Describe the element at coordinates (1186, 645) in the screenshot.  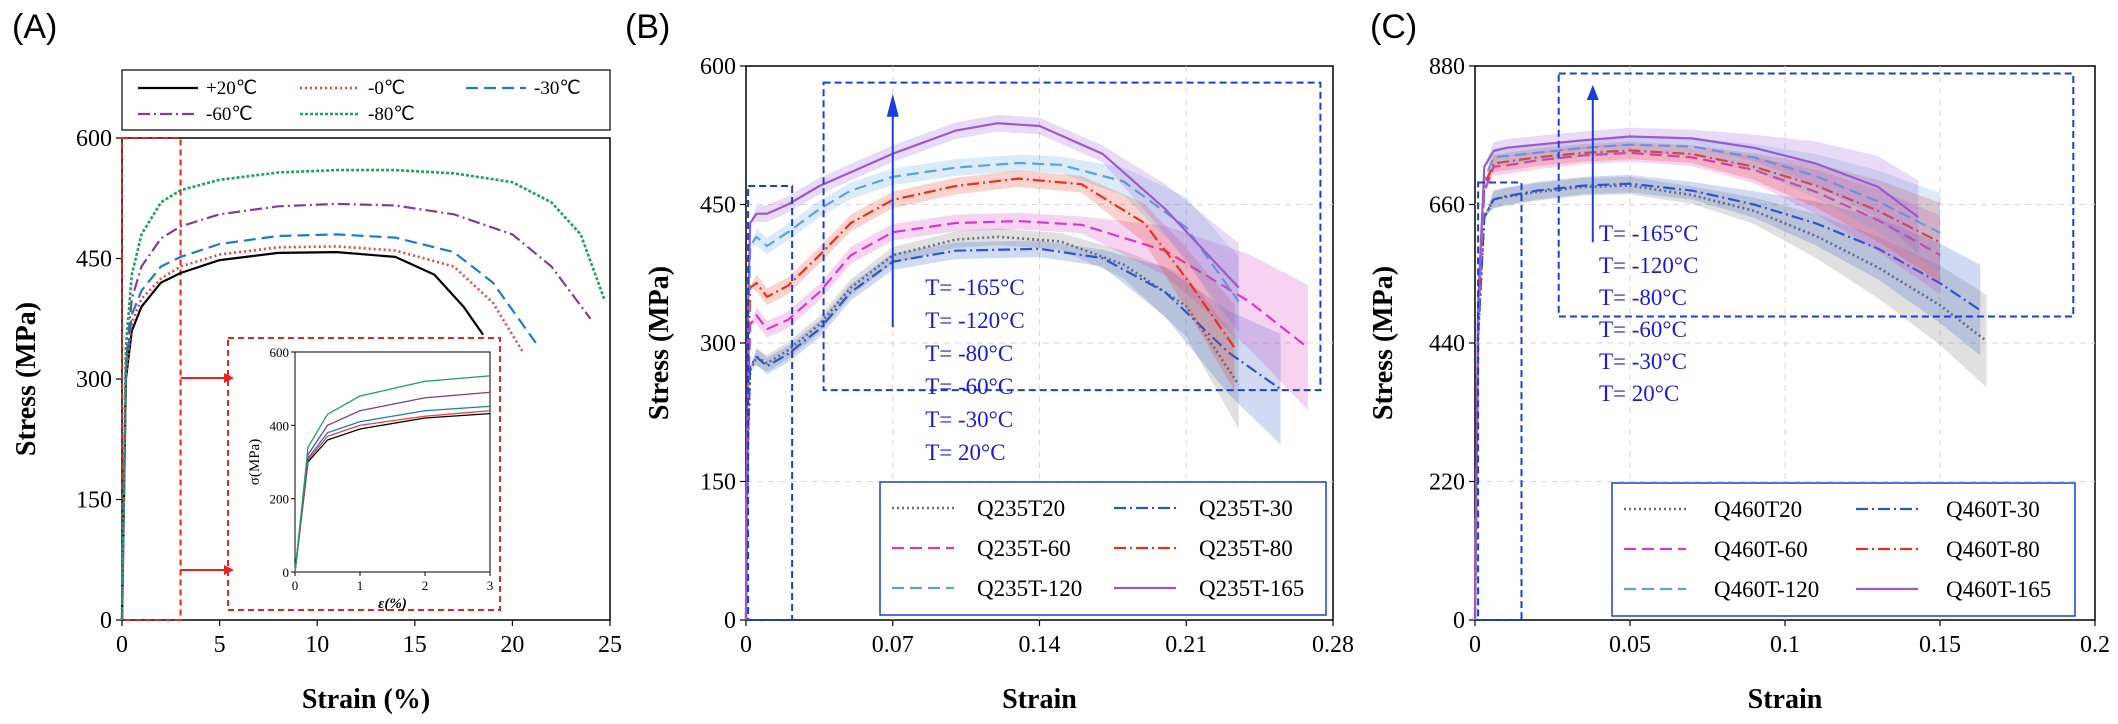
I see `x-tick-label: 0.21` at that location.